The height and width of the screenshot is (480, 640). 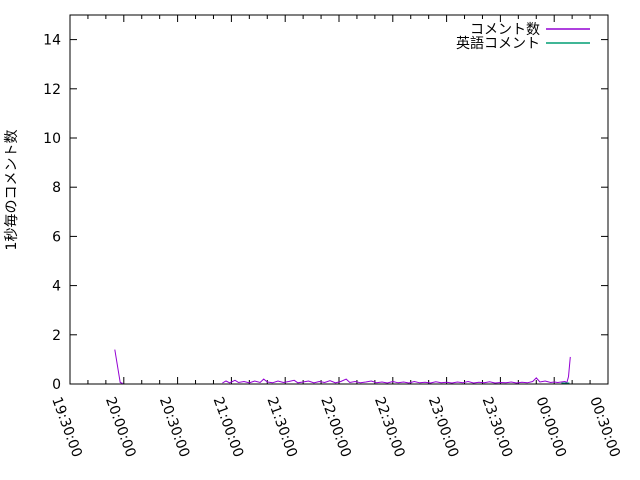 What do you see at coordinates (174, 427) in the screenshot?
I see `x-tick-label: 20:30:00` at bounding box center [174, 427].